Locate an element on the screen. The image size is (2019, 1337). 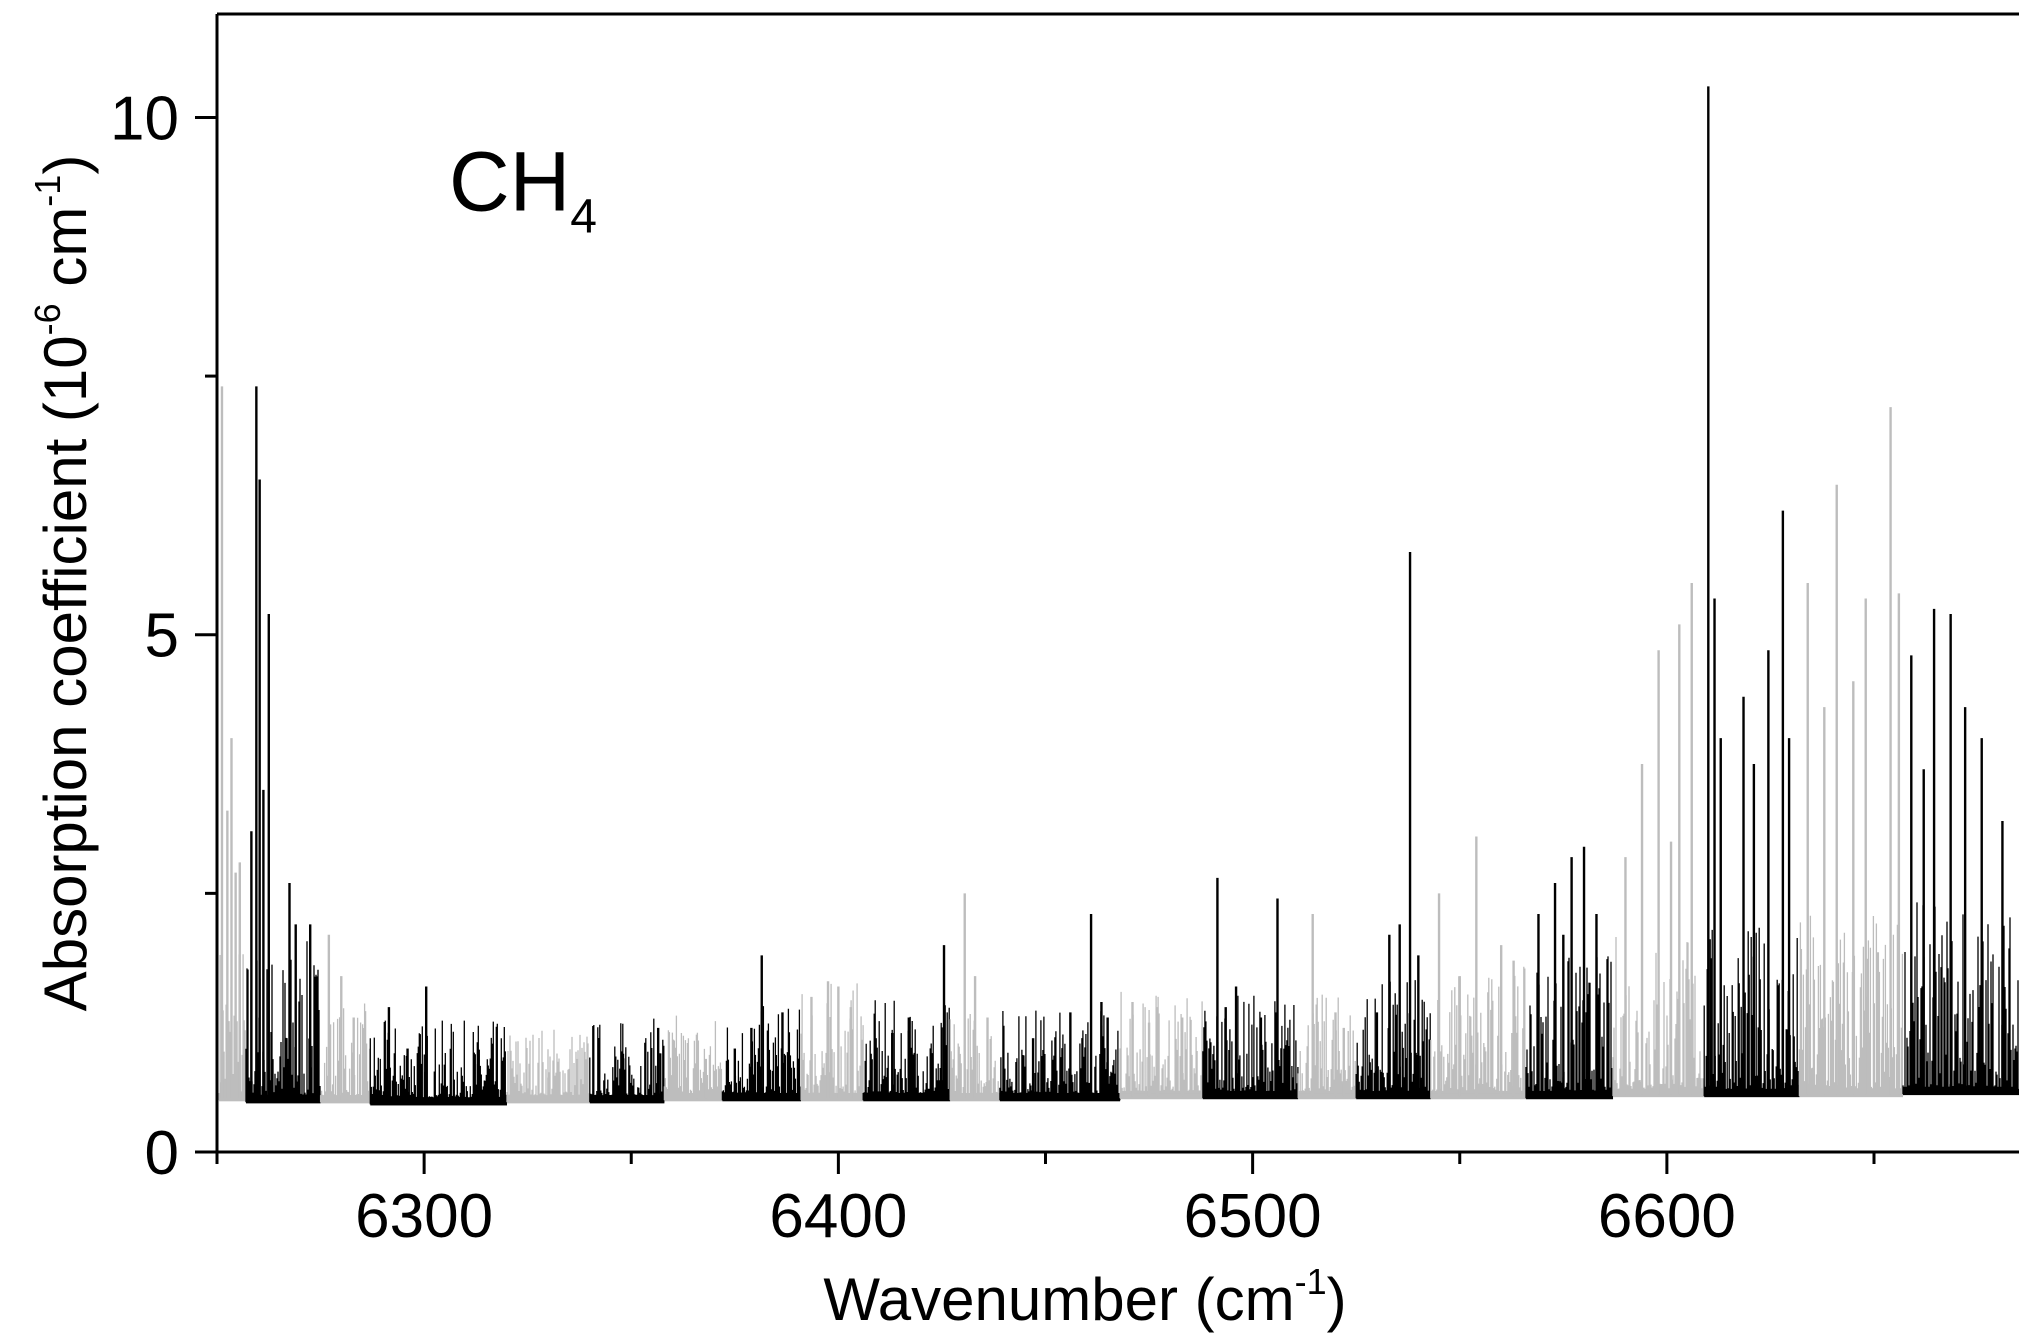
y-axis-title-close: ) is located at coordinates (65, 165).